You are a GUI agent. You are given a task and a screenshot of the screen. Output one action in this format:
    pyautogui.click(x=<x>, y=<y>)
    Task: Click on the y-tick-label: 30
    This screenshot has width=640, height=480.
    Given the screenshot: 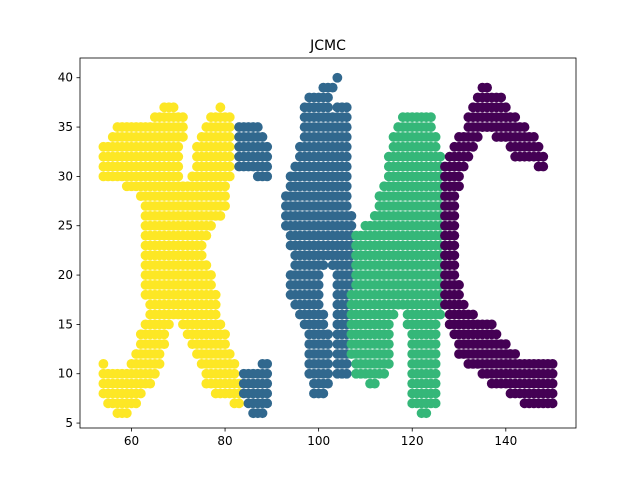 What is the action you would take?
    pyautogui.click(x=65, y=176)
    